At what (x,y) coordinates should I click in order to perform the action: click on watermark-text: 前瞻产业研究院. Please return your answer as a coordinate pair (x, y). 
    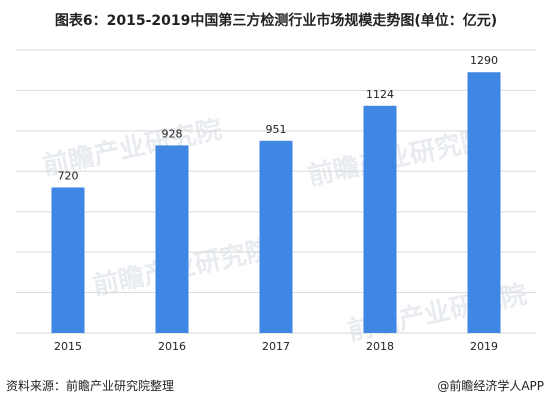
    Looking at the image, I should click on (397, 158).